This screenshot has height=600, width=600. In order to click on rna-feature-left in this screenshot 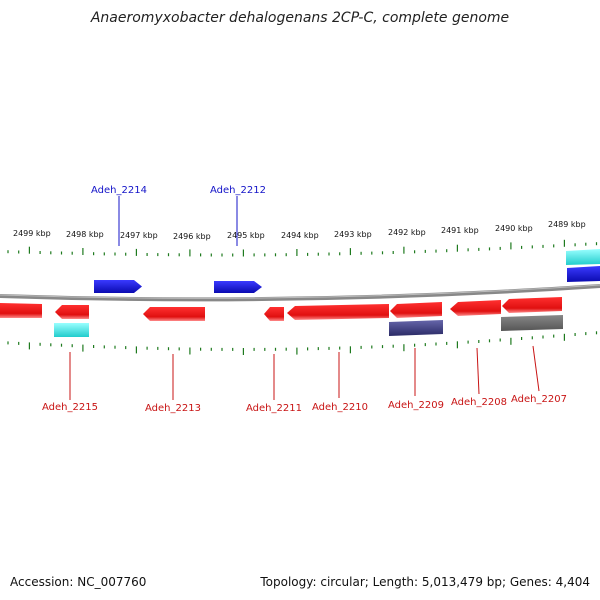, I will do `click(71, 330)`.